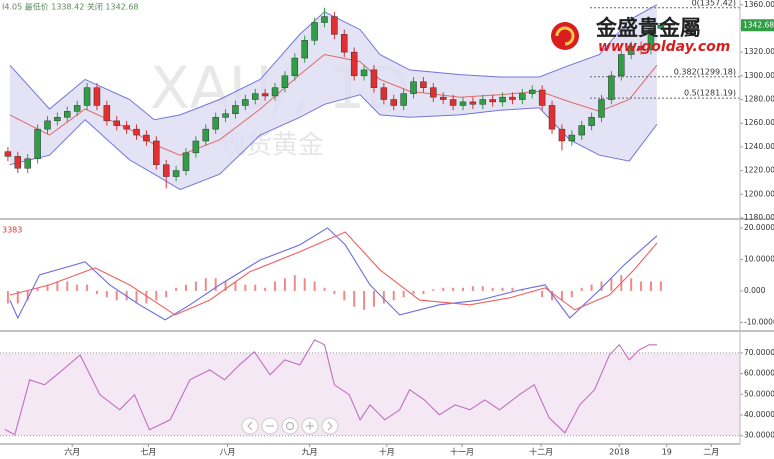  I want to click on y-tick-label: 1300.00, so click(759, 75).